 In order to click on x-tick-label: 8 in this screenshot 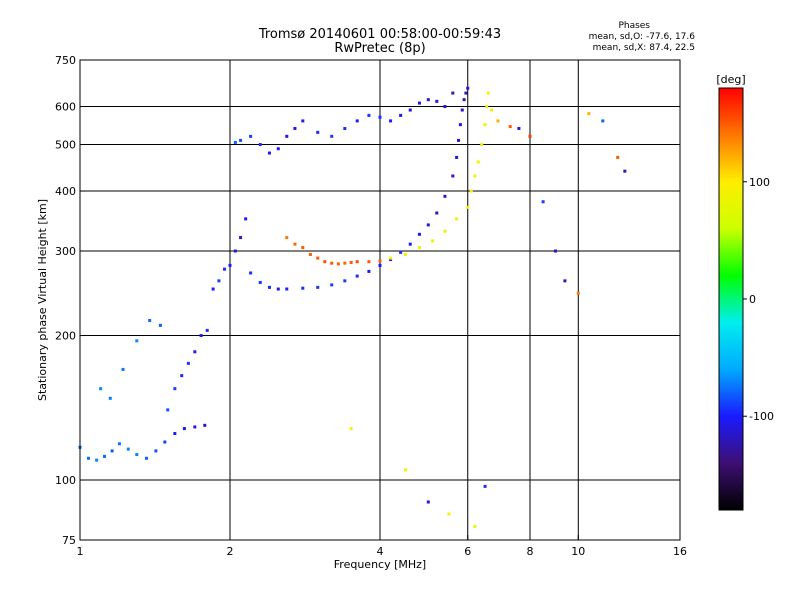, I will do `click(530, 551)`.